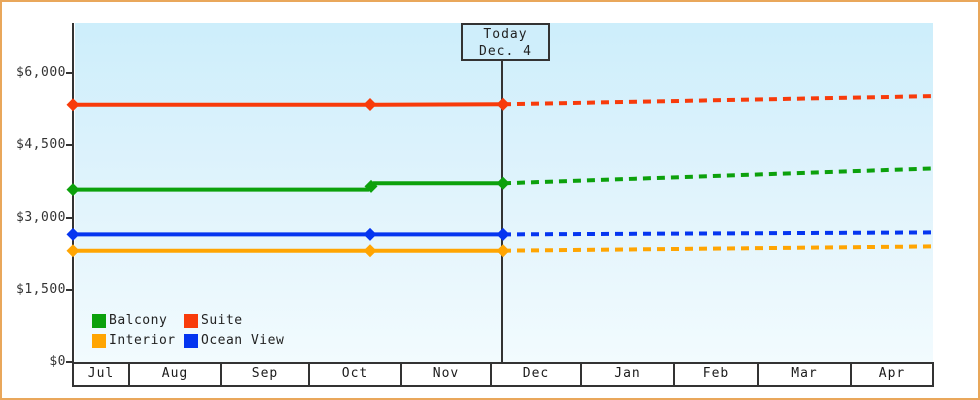  Describe the element at coordinates (805, 374) in the screenshot. I see `month-cell-mar: Mar` at that location.